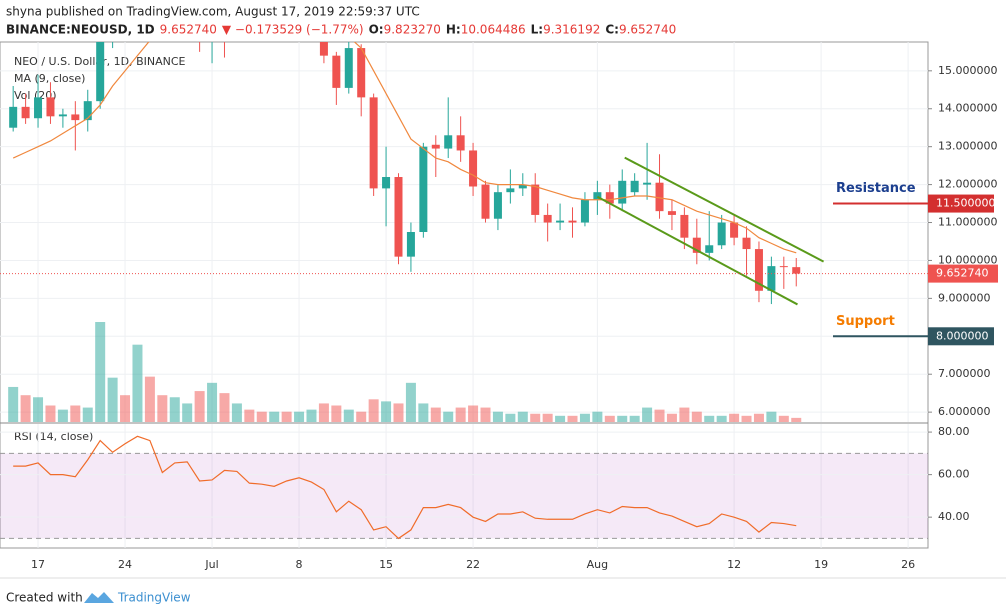 This screenshot has width=1006, height=615. Describe the element at coordinates (293, 30) in the screenshot. I see `header-field: ▼ −0.173529 (−1.77%)` at that location.